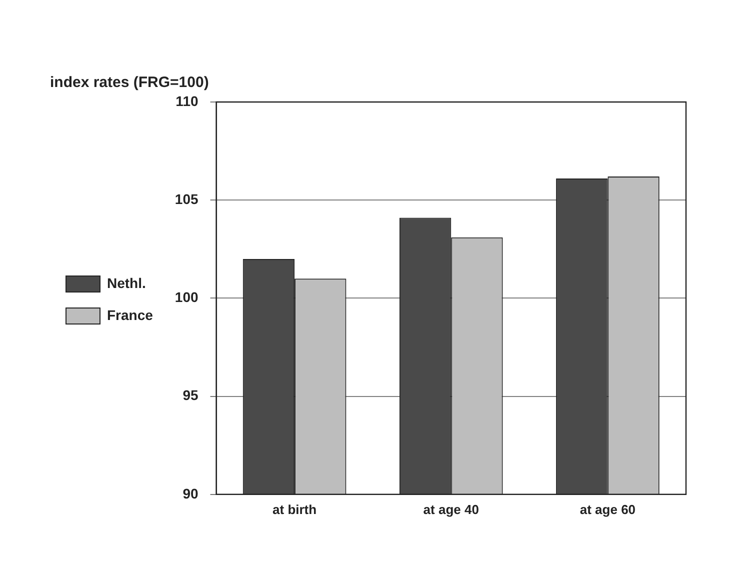 The height and width of the screenshot is (578, 734). I want to click on x-tick-label: at age 60, so click(608, 509).